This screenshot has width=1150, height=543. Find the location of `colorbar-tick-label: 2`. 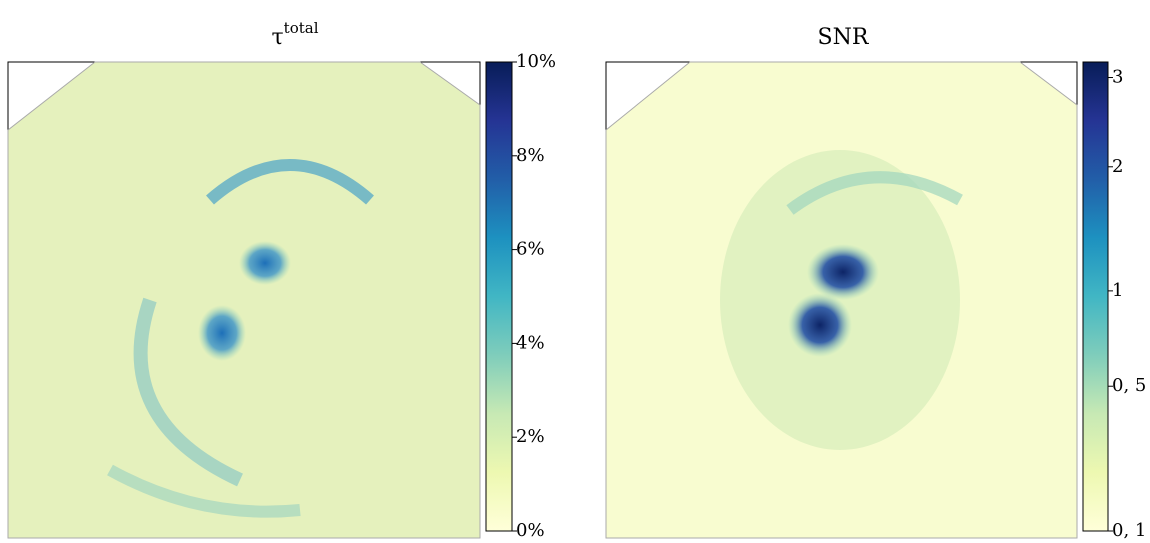

colorbar-tick-label: 2 is located at coordinates (1117, 166).